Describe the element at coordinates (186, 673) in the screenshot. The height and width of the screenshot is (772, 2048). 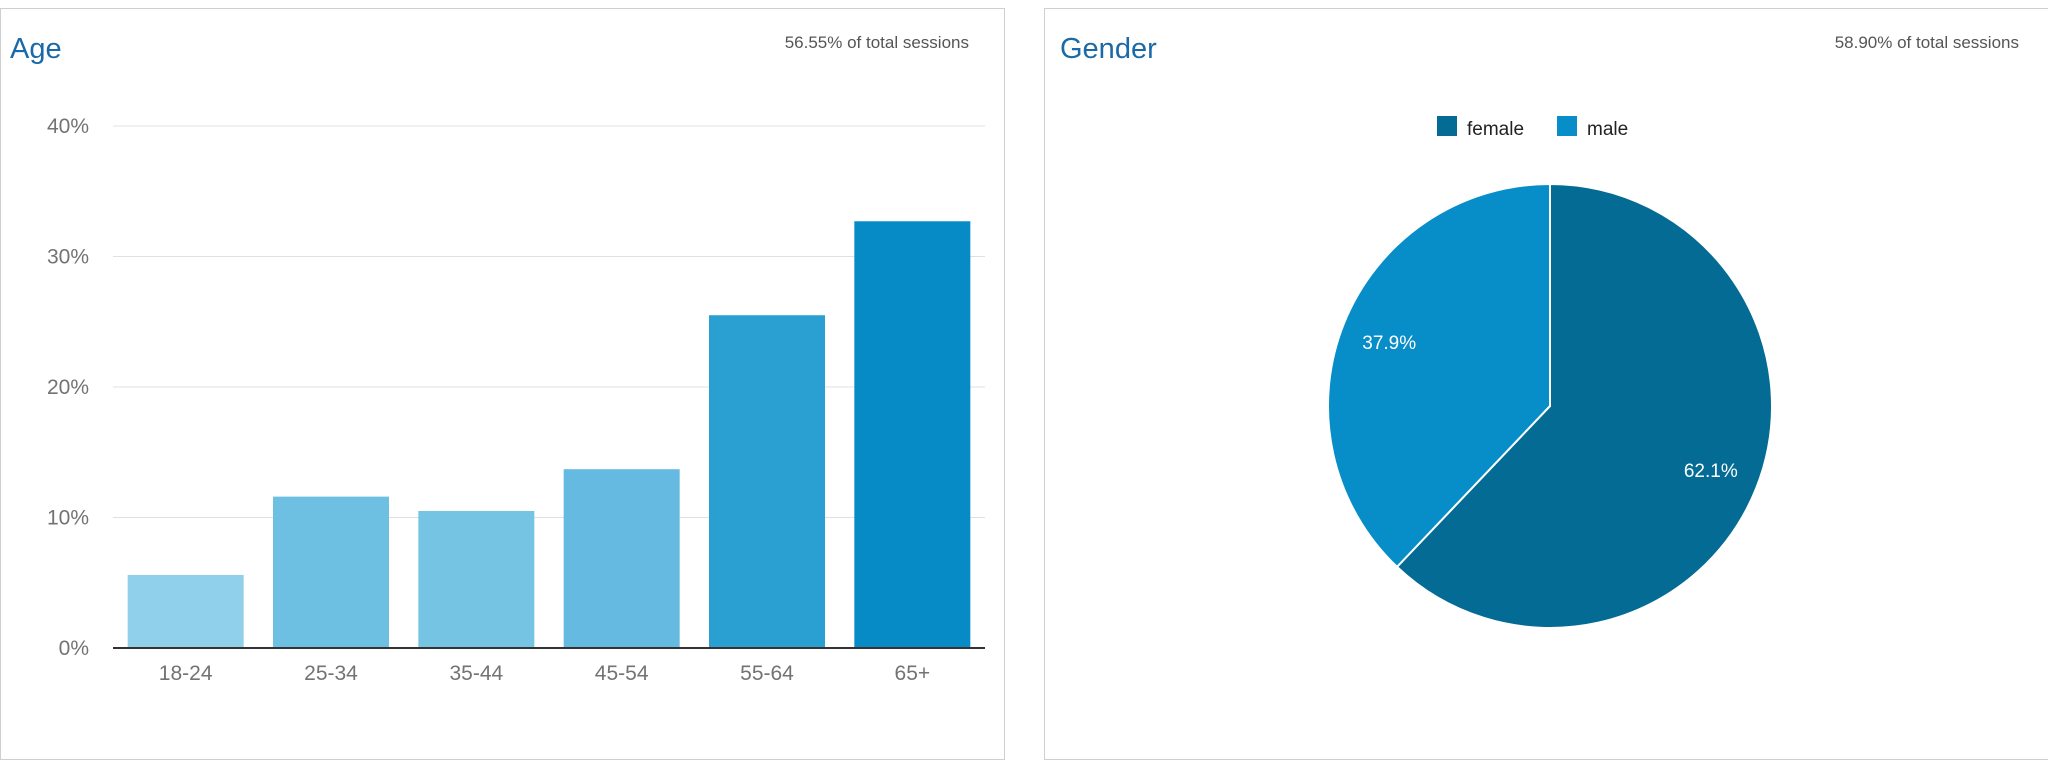
I see `age-x-tick-label: 18-24` at that location.